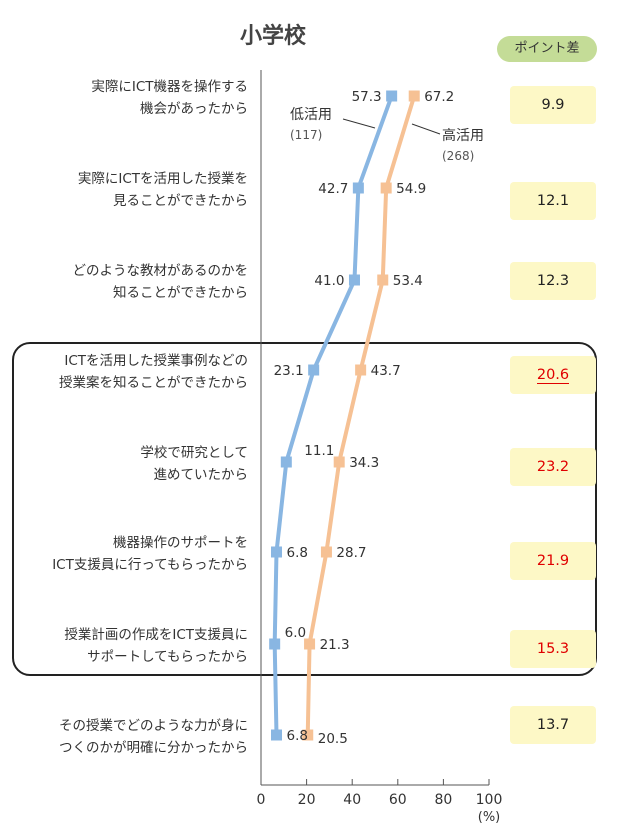 This screenshot has width=620, height=830. Describe the element at coordinates (411, 189) in the screenshot. I see `data-label-high: 54.9` at that location.